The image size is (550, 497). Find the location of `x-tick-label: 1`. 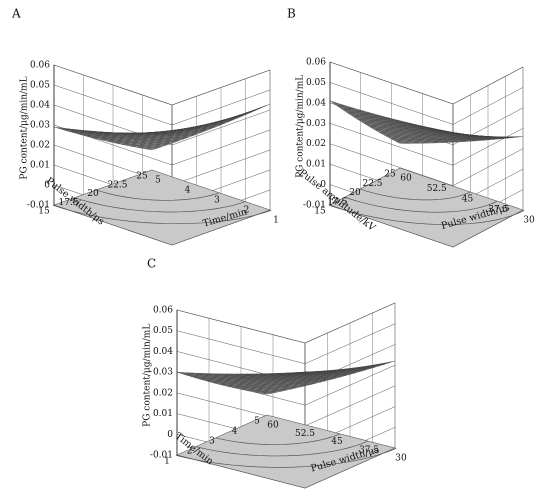

x-tick-label: 1 is located at coordinates (276, 221).